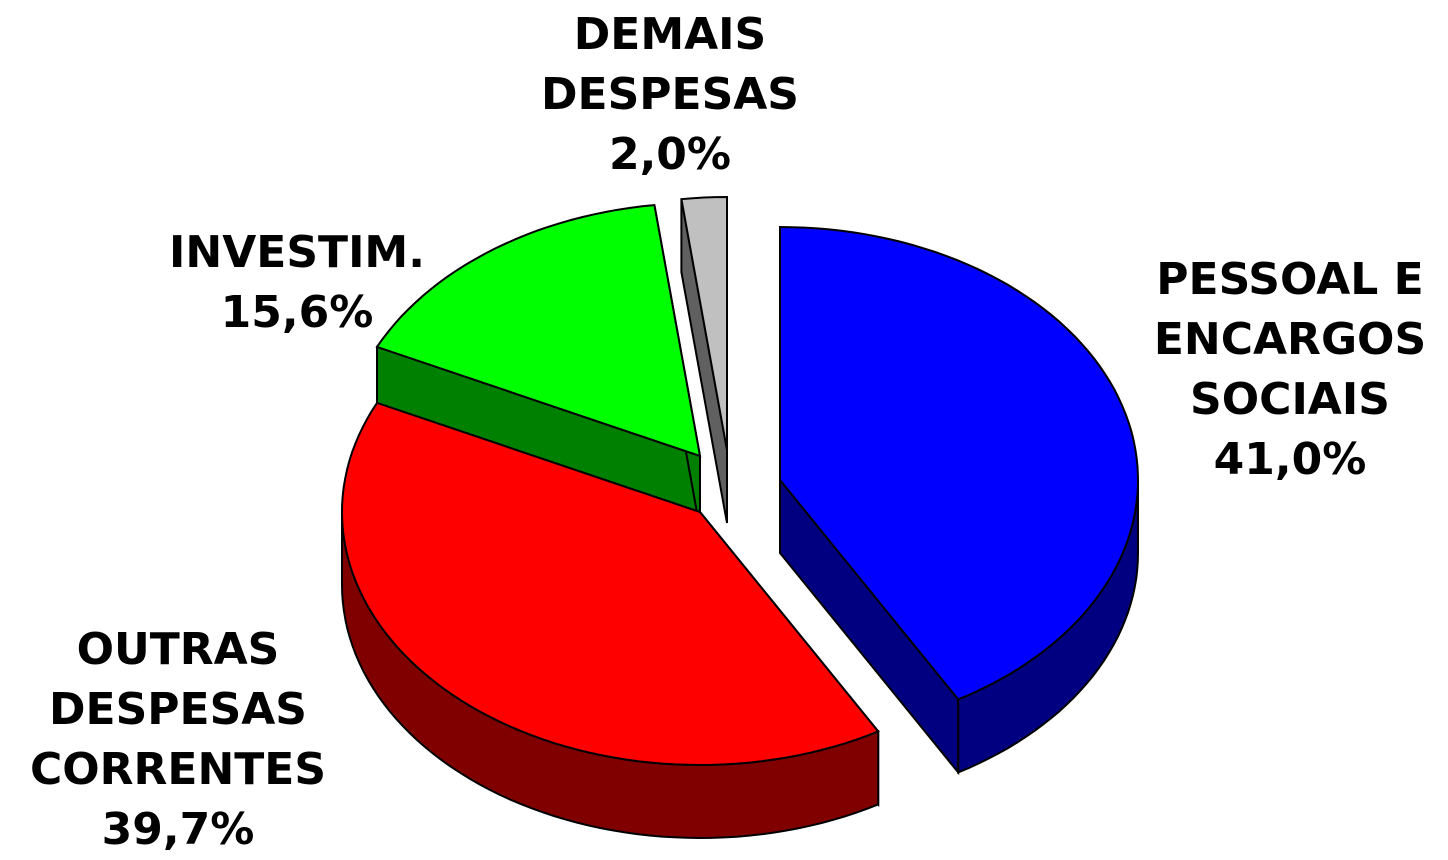 This screenshot has width=1448, height=860. Describe the element at coordinates (670, 154) in the screenshot. I see `value-label: 2,0%` at that location.